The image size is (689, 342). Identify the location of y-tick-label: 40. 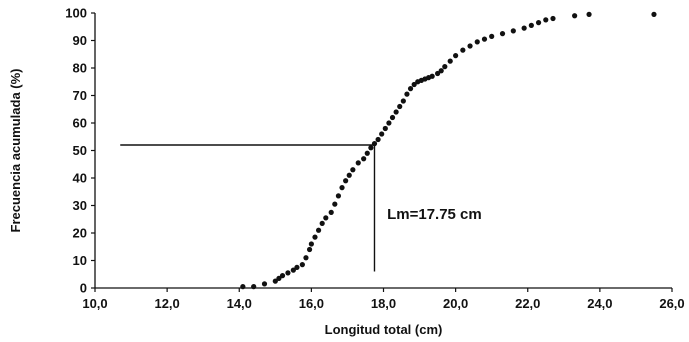
(80, 178).